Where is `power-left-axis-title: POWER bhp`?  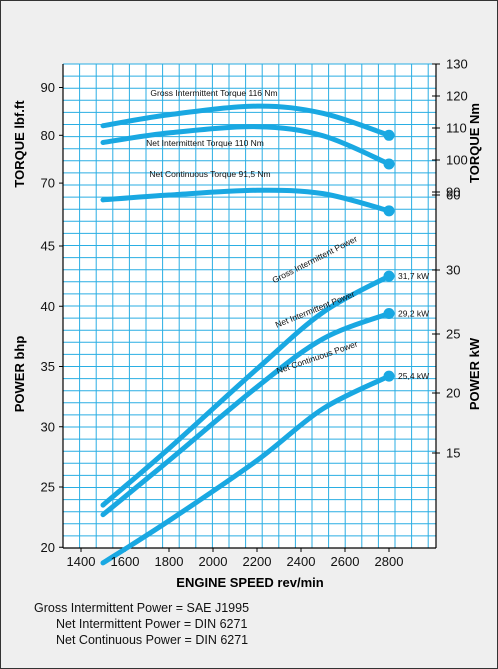
power-left-axis-title: POWER bhp is located at coordinates (19, 374).